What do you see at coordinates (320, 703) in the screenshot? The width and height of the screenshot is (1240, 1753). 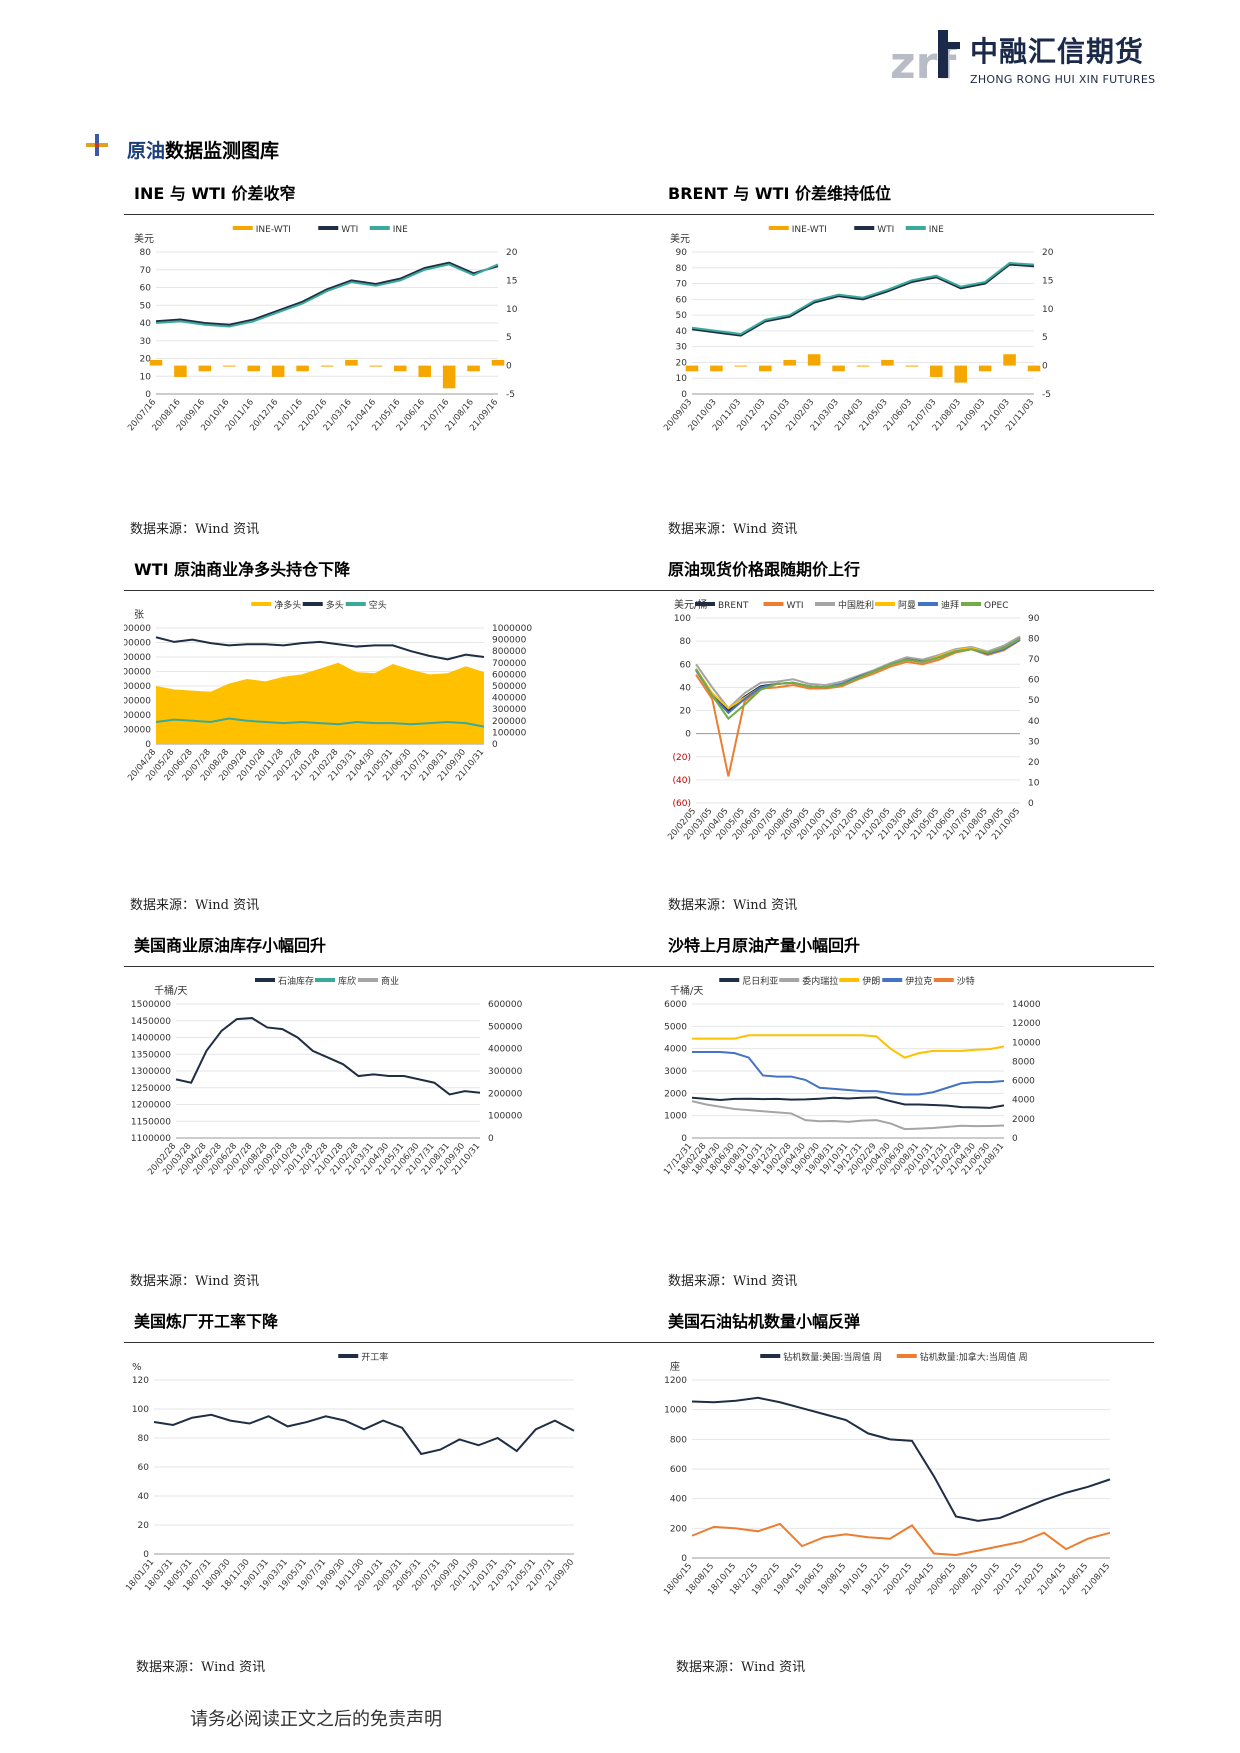 I see `area-净多头` at bounding box center [320, 703].